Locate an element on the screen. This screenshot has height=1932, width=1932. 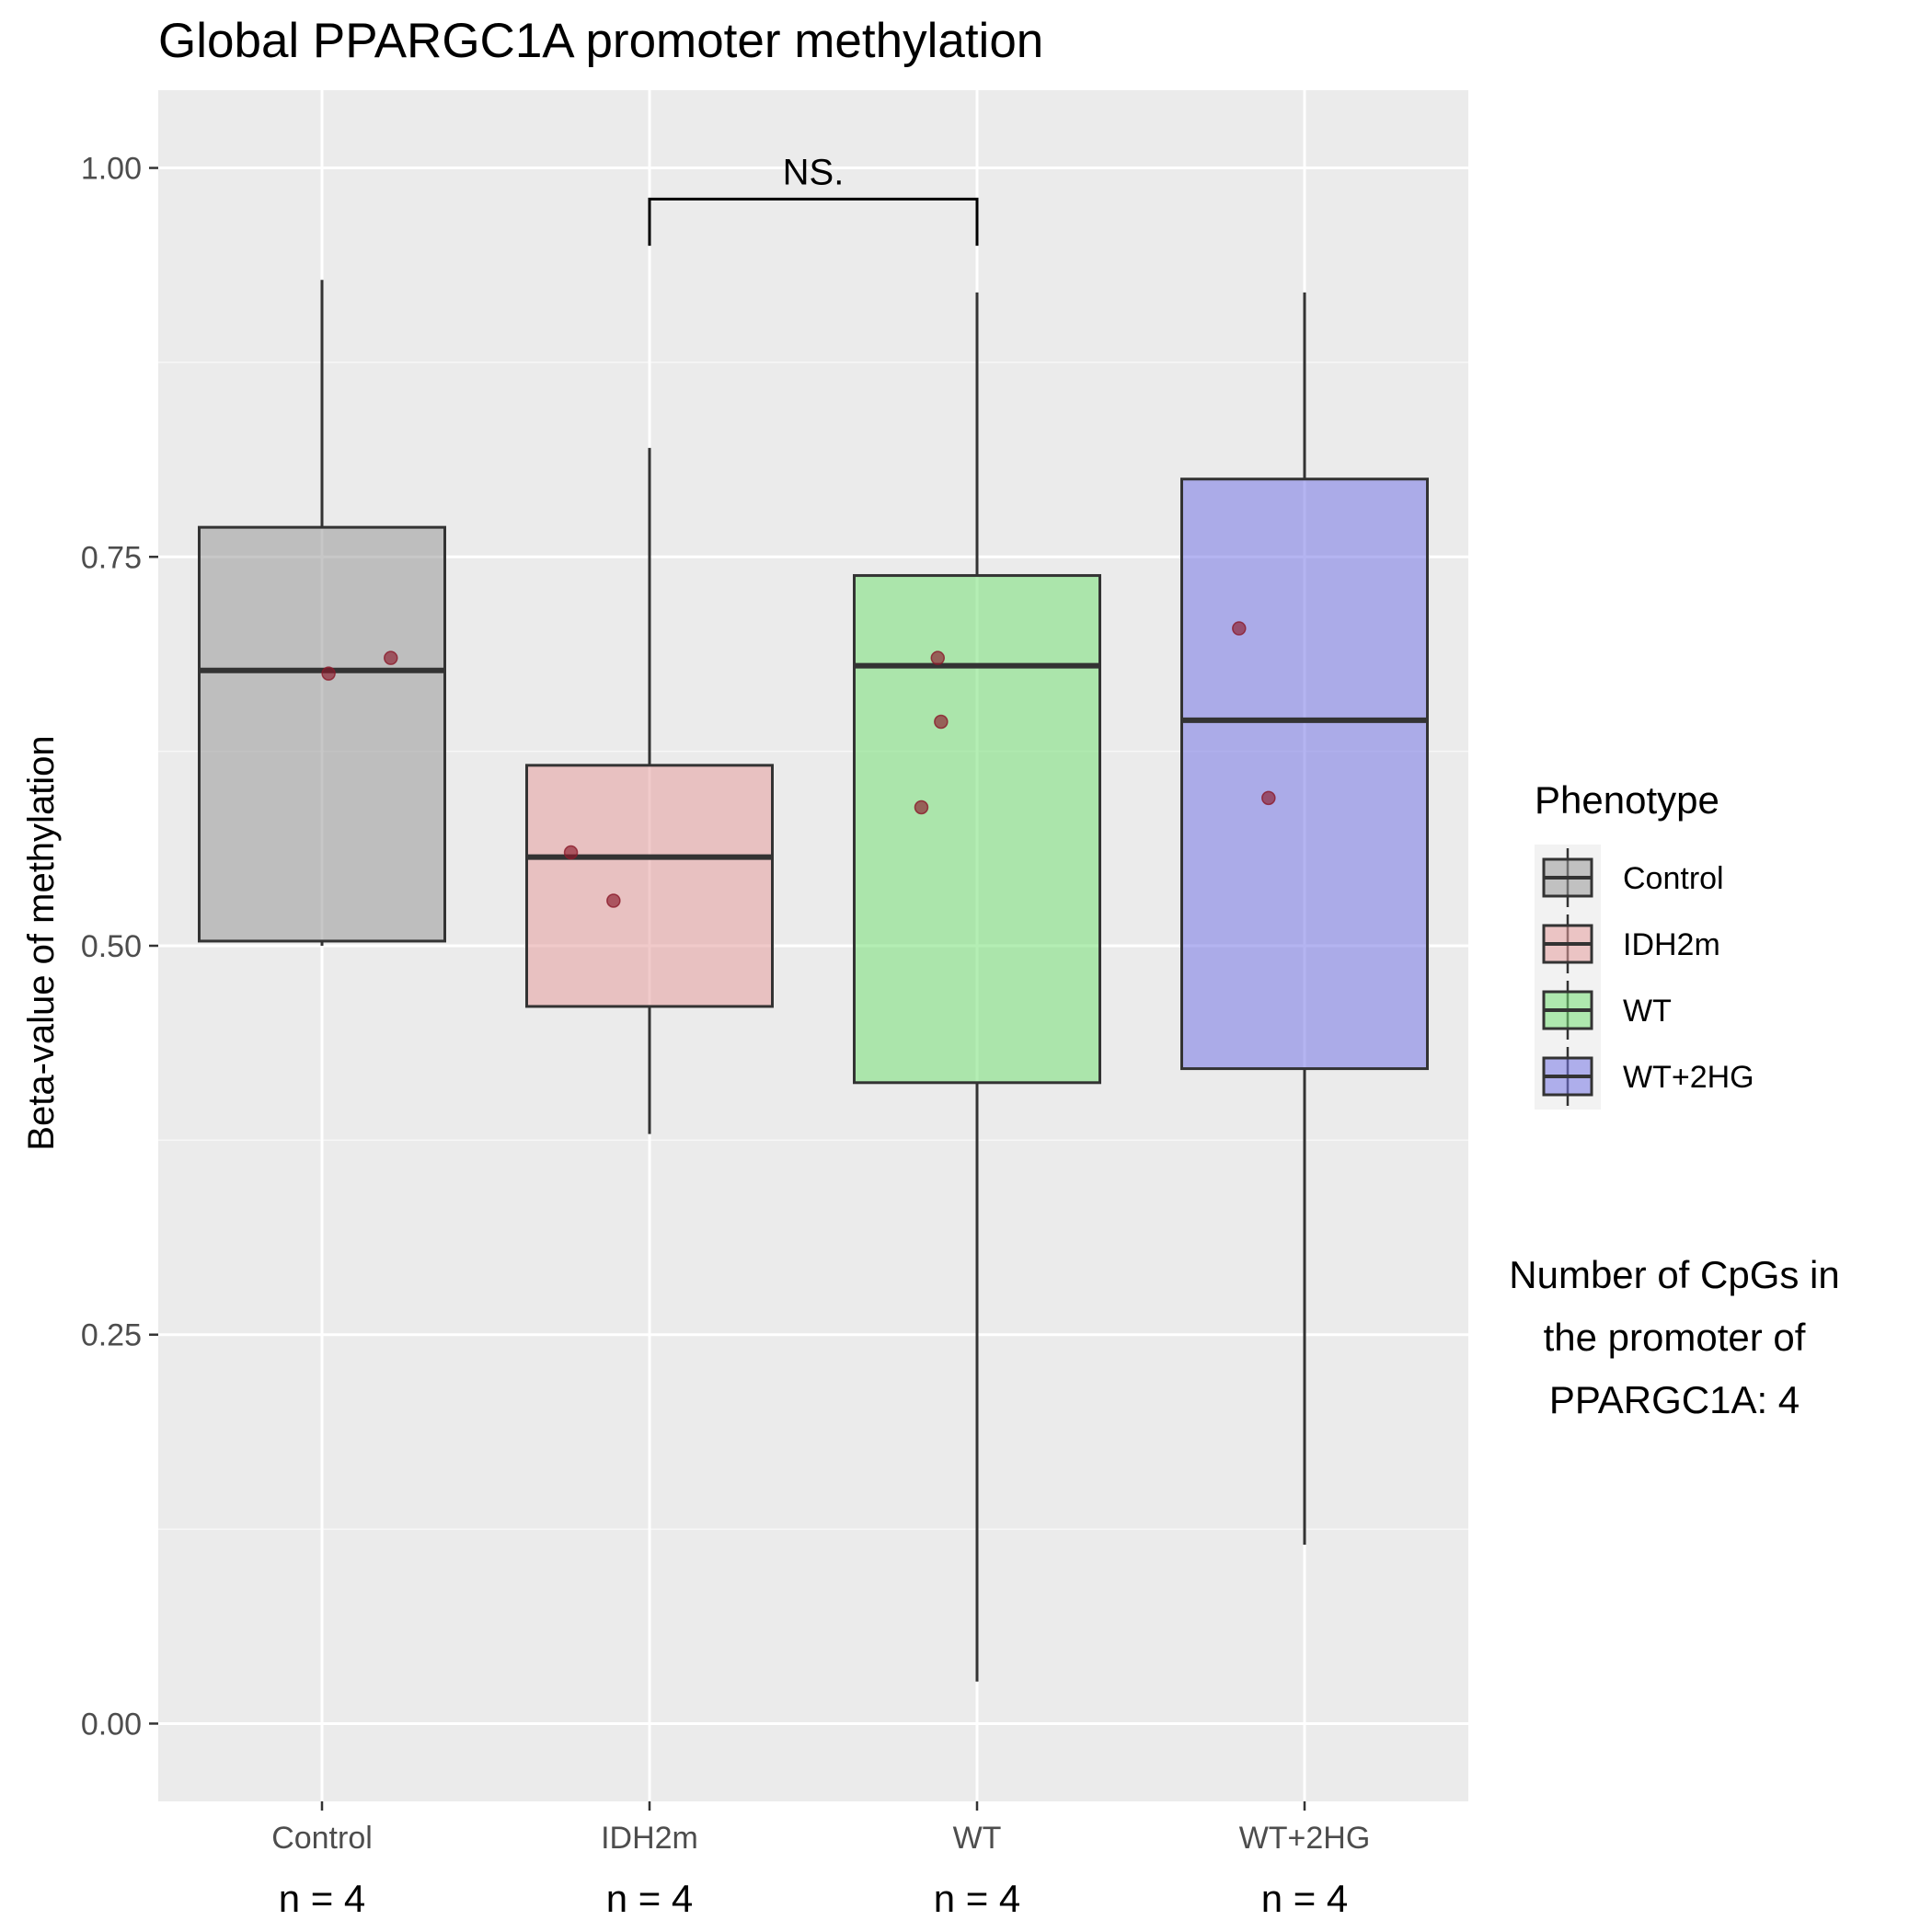
y-axis: 0.00 0.25 0.50 0.75 1.00 is located at coordinates (120, 947).